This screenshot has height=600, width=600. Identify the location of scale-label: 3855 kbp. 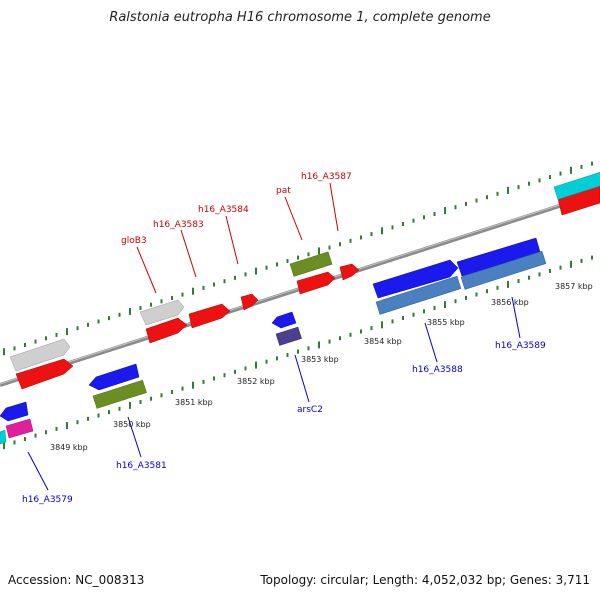
(446, 322).